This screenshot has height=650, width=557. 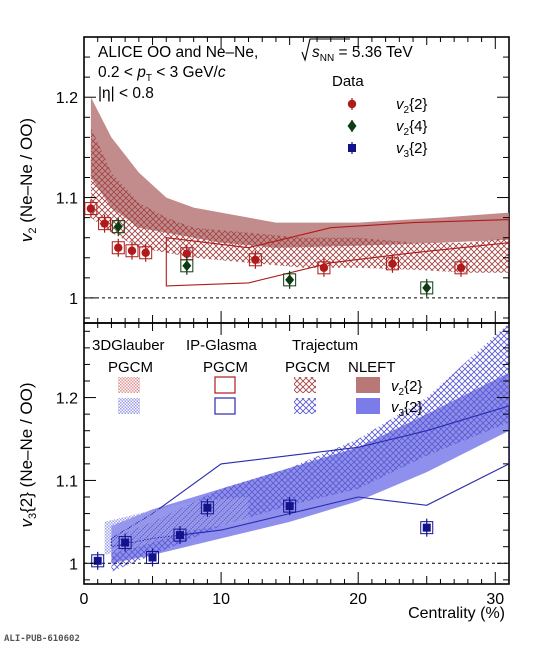 I want to click on energy-label: sNN = 5.36 TeV, so click(x=357, y=51).